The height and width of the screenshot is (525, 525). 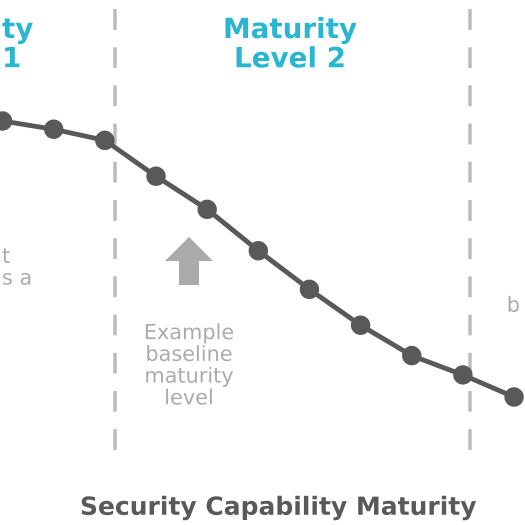 What do you see at coordinates (190, 364) in the screenshot?
I see `annotation: Example baseline maturity level` at bounding box center [190, 364].